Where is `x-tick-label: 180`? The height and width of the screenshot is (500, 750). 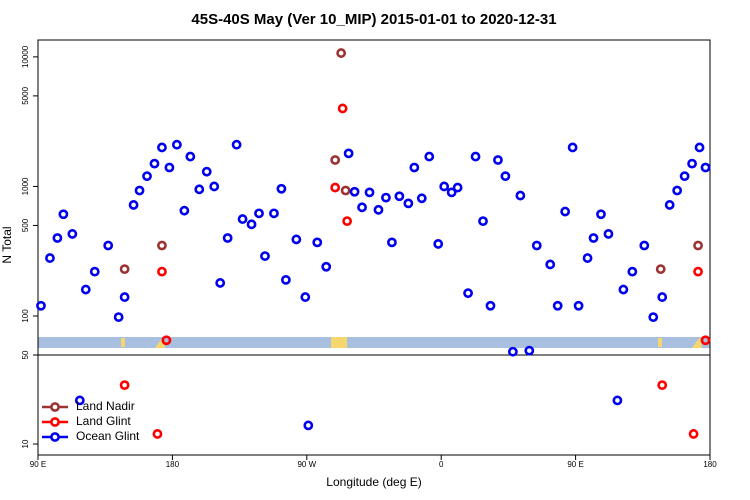
x-tick-label: 180 is located at coordinates (173, 464).